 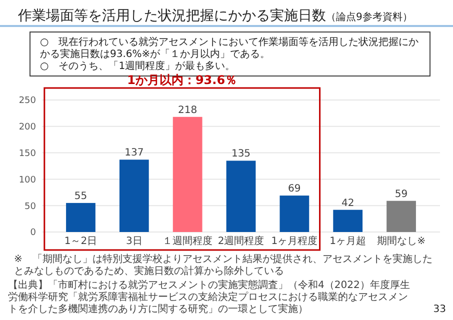 I want to click on data-label: 69, so click(x=294, y=189).